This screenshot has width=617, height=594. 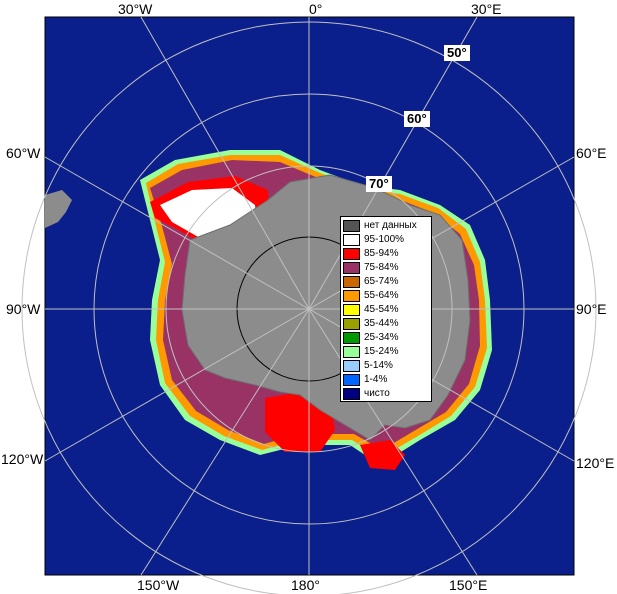 What do you see at coordinates (468, 585) in the screenshot?
I see `lon-label-bottom-150e: 150°E` at bounding box center [468, 585].